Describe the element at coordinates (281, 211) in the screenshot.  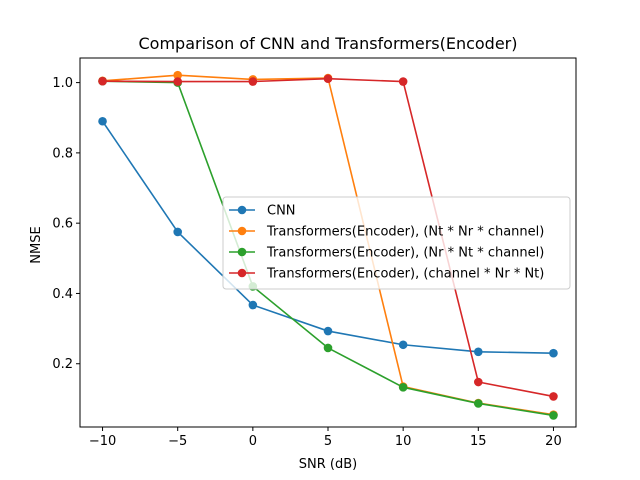
I see `legend-label: CNN` at that location.